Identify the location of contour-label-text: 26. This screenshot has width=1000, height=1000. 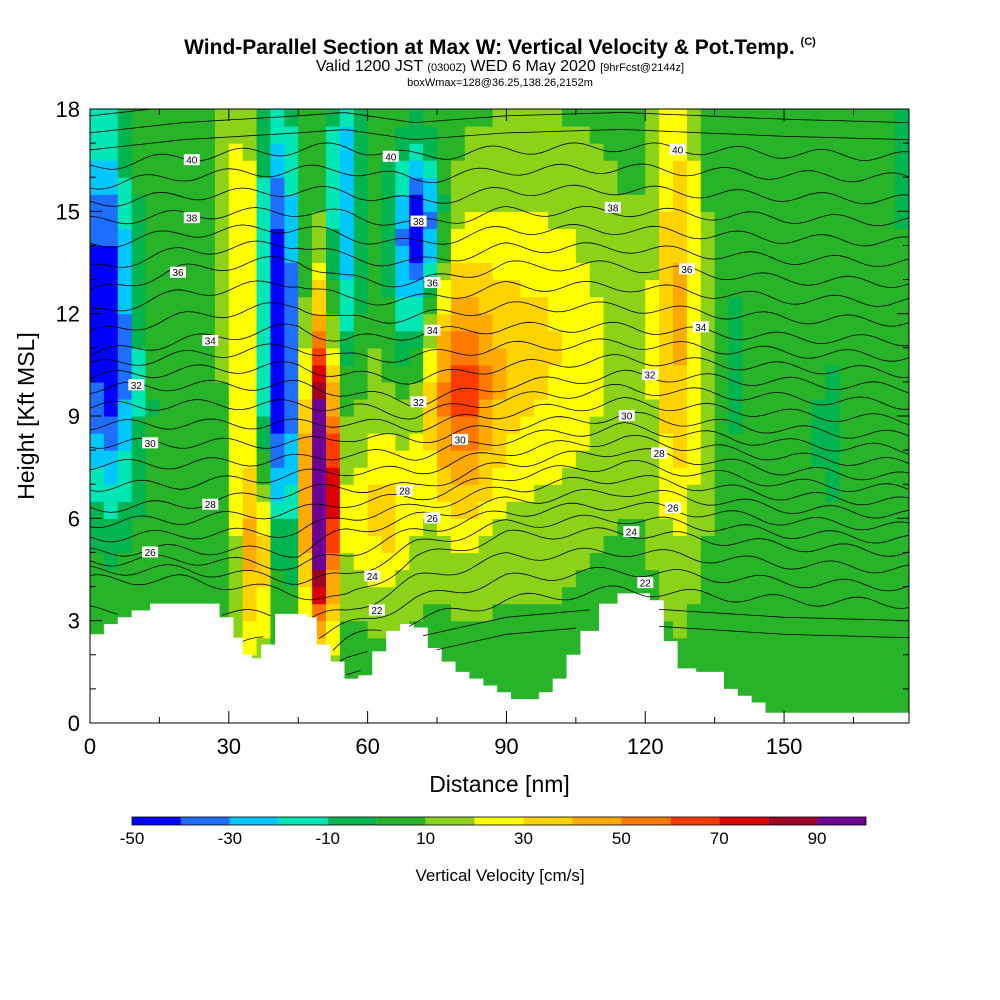
(151, 553).